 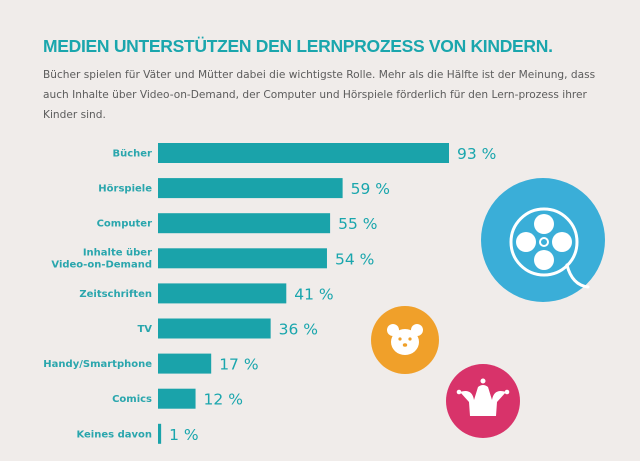 I want to click on bar-row: Zeitschriften 41 %, so click(x=206, y=293).